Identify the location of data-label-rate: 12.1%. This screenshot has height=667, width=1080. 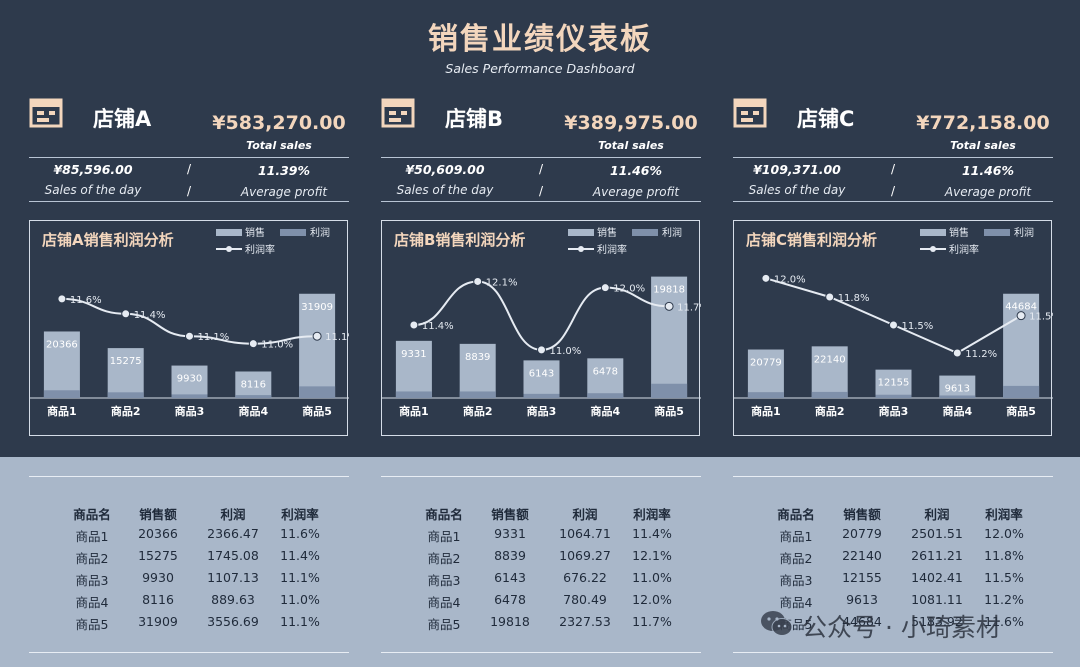
(502, 282).